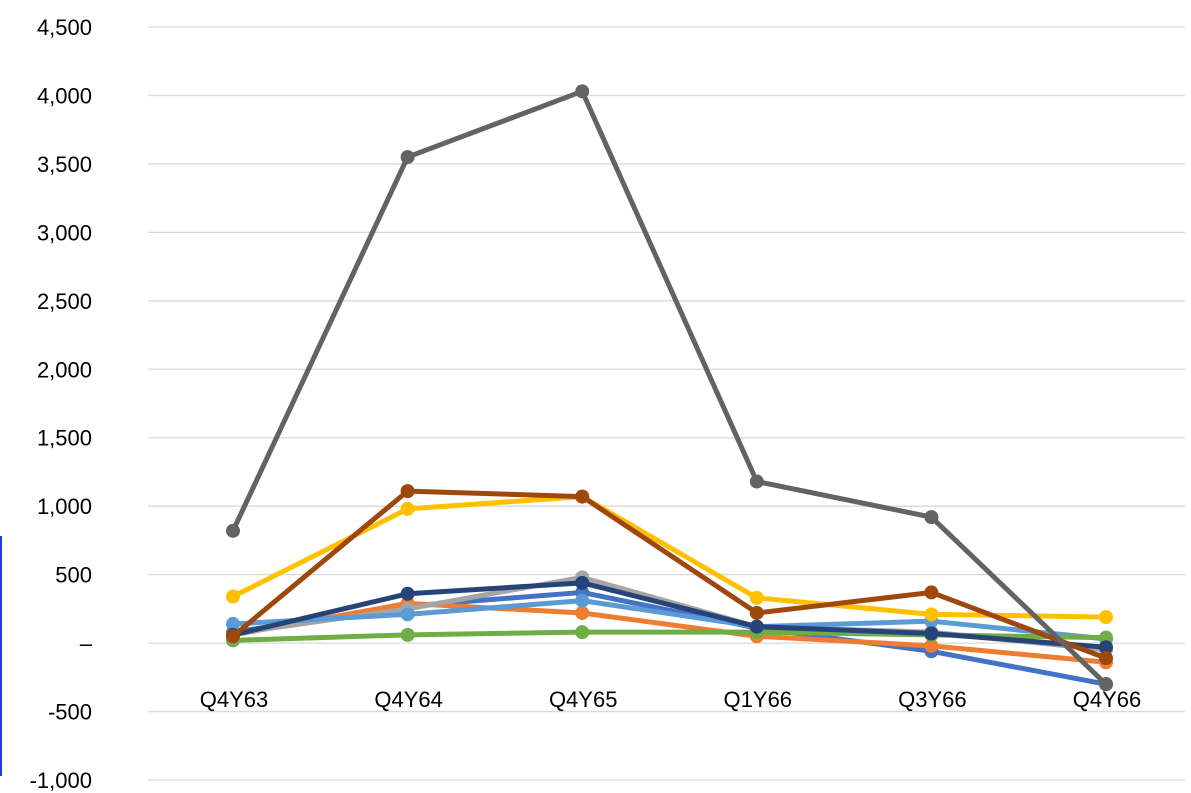  Describe the element at coordinates (671, 699) in the screenshot. I see `x-axis-ticks: Q4Y63 Q4Y64 Q4Y65 Q1Y66 Q3Y66 Q4Y66` at that location.